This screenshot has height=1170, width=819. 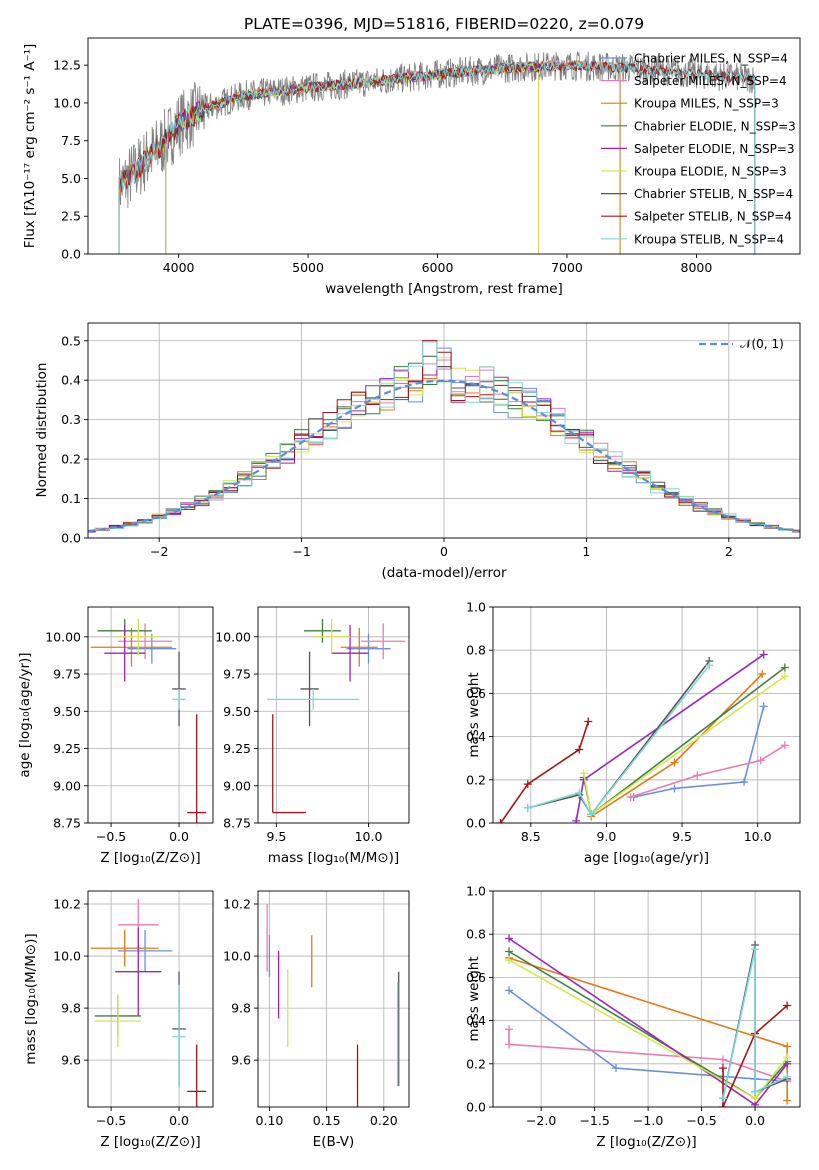 What do you see at coordinates (67, 65) in the screenshot?
I see `y-tick-label: 12.5` at bounding box center [67, 65].